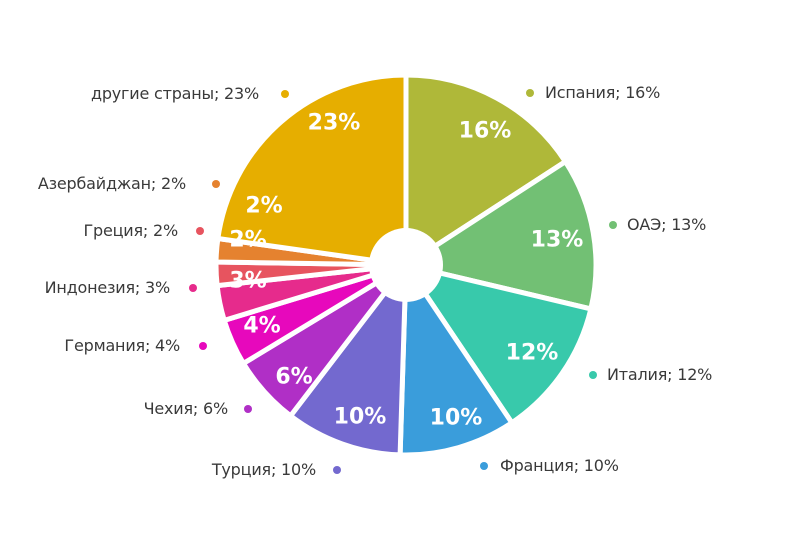 The width and height of the screenshot is (812, 533). I want to click on legend-label: Турция; 10%, so click(263, 469).